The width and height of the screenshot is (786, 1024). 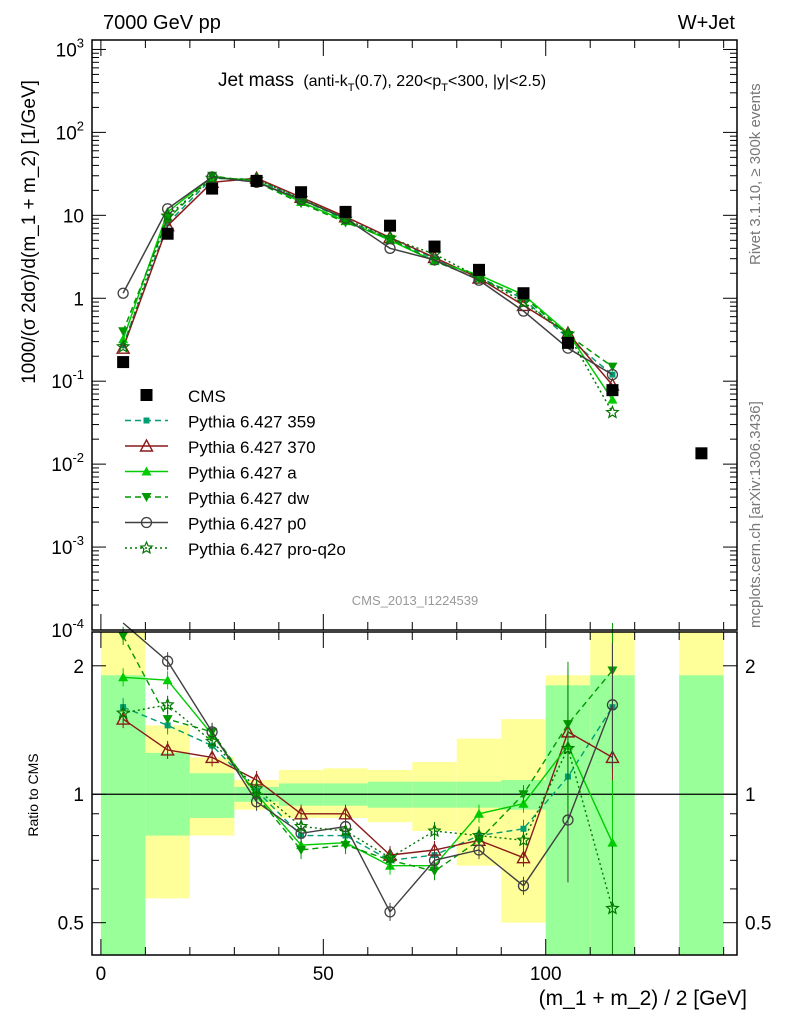 I want to click on title-detail-b-sub: T, so click(x=444, y=88).